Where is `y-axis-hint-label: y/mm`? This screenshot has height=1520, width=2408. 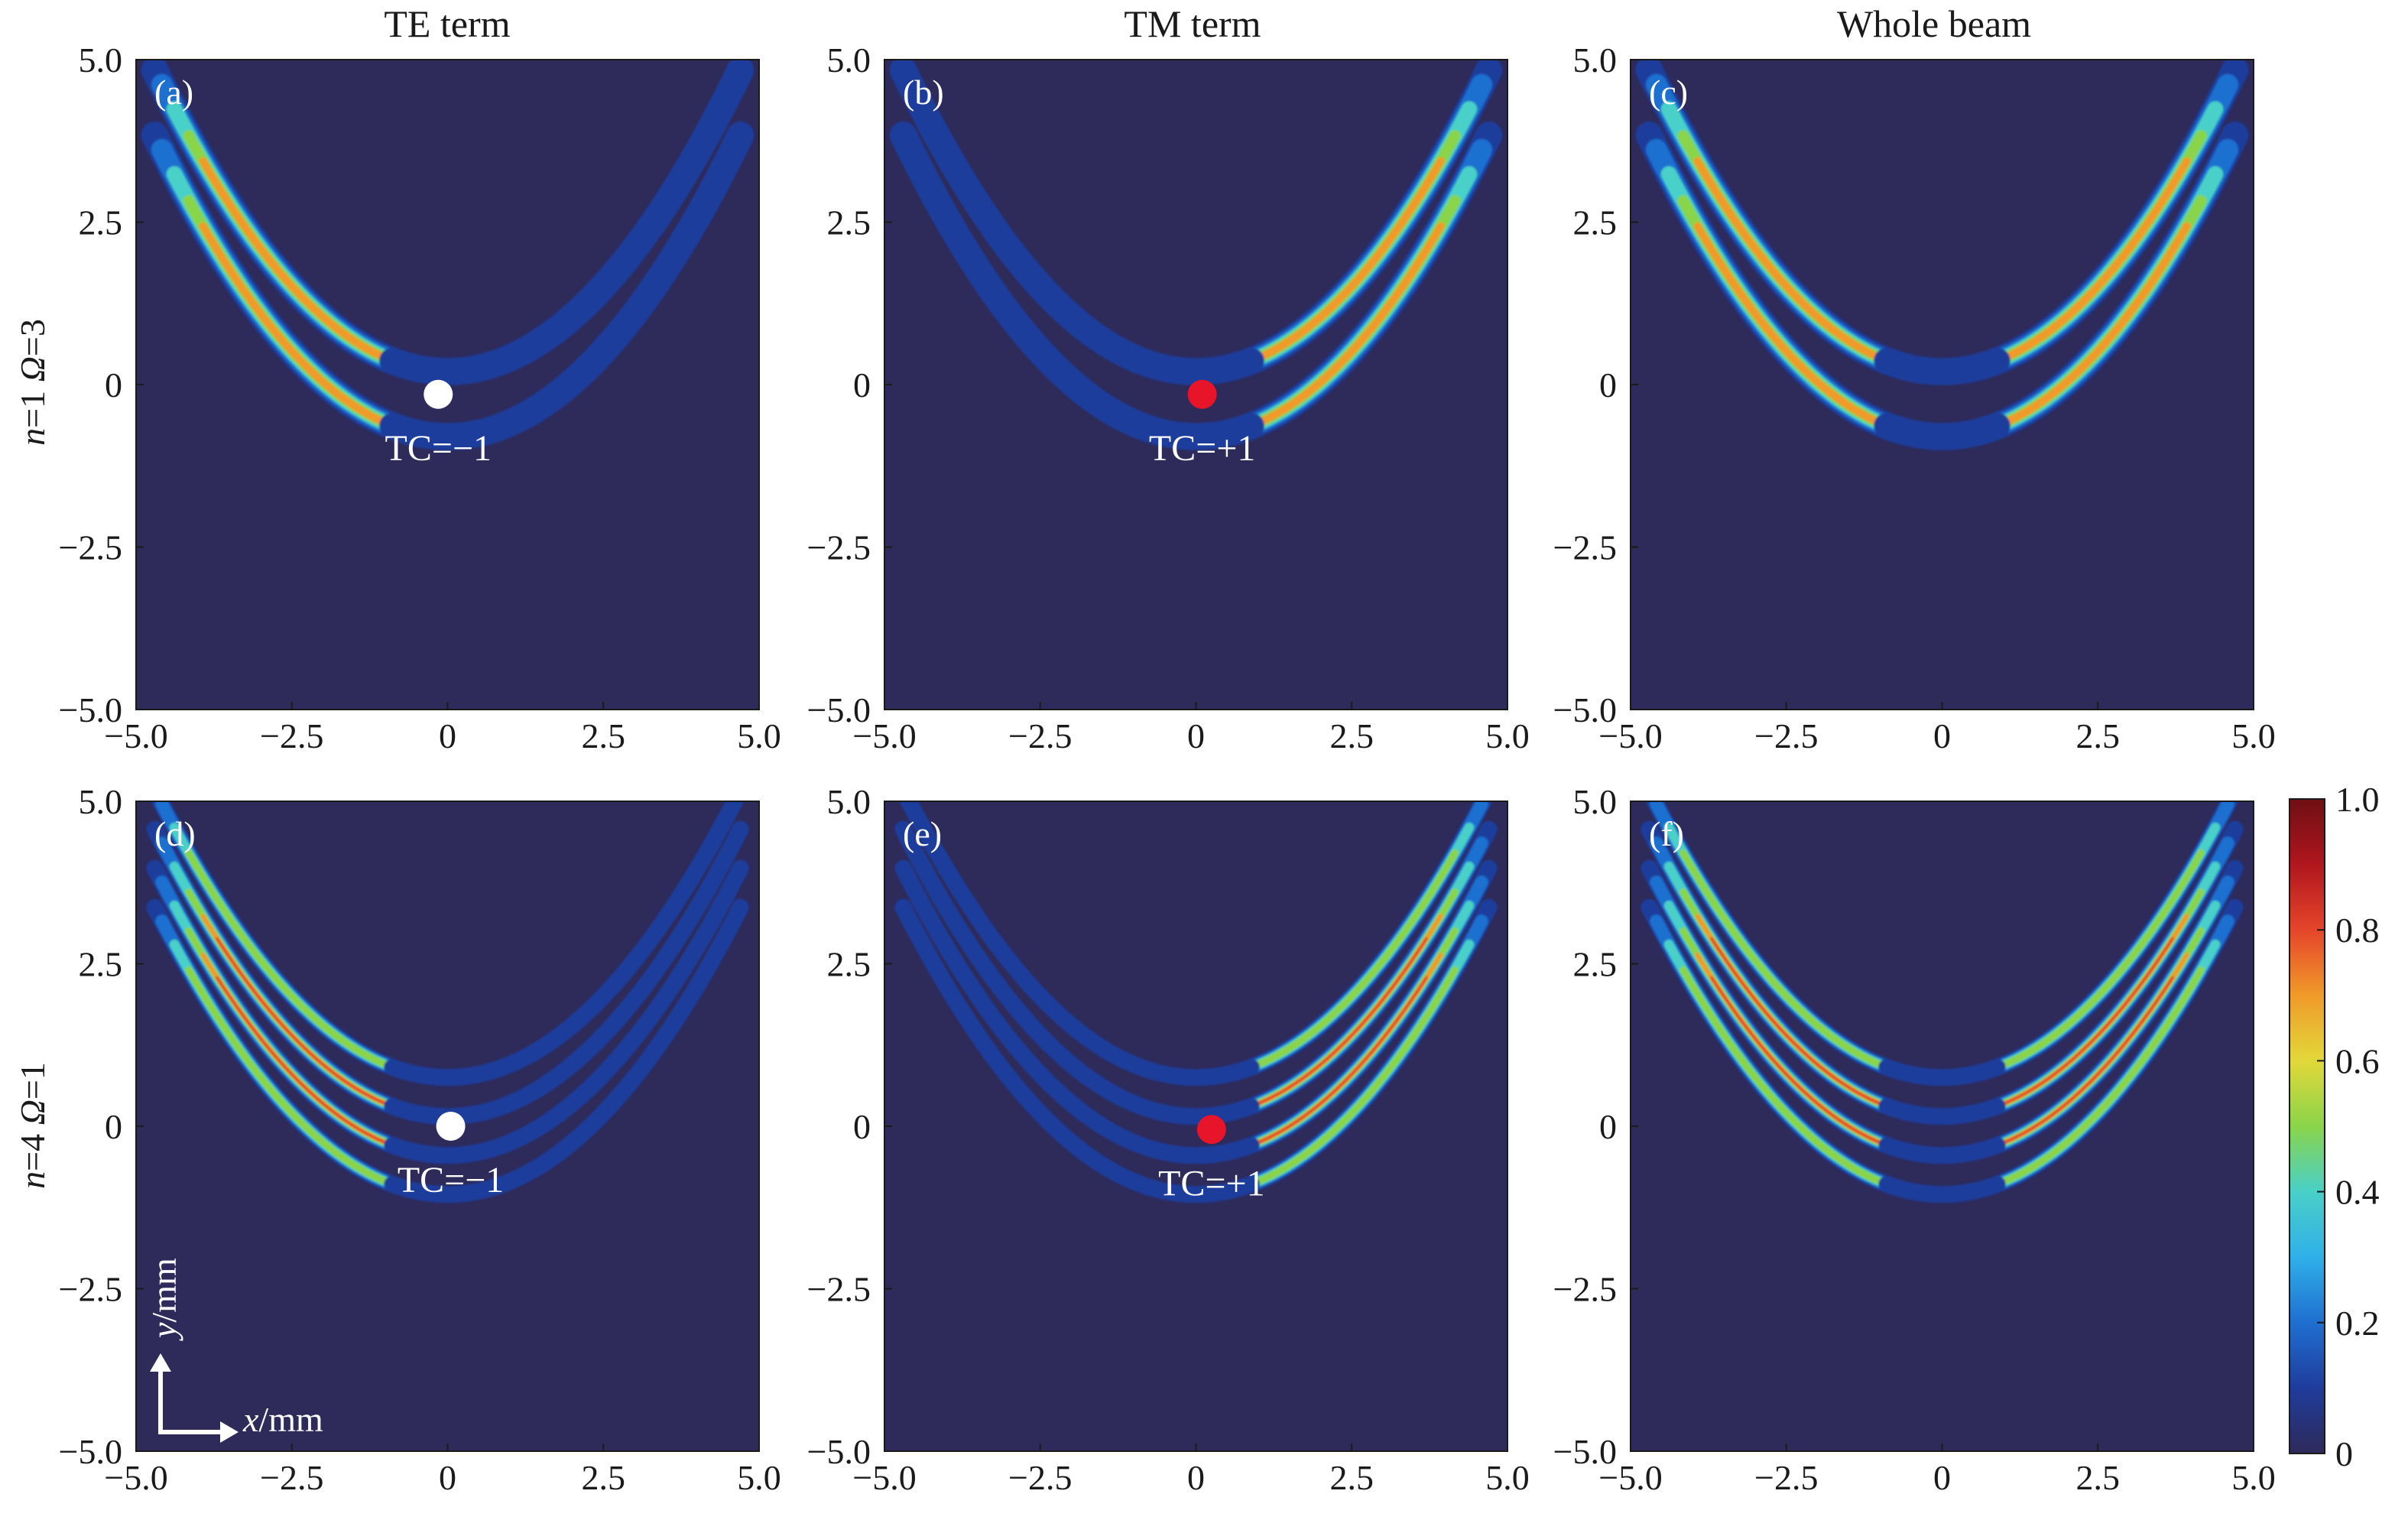 y-axis-hint-label: y/mm is located at coordinates (164, 1299).